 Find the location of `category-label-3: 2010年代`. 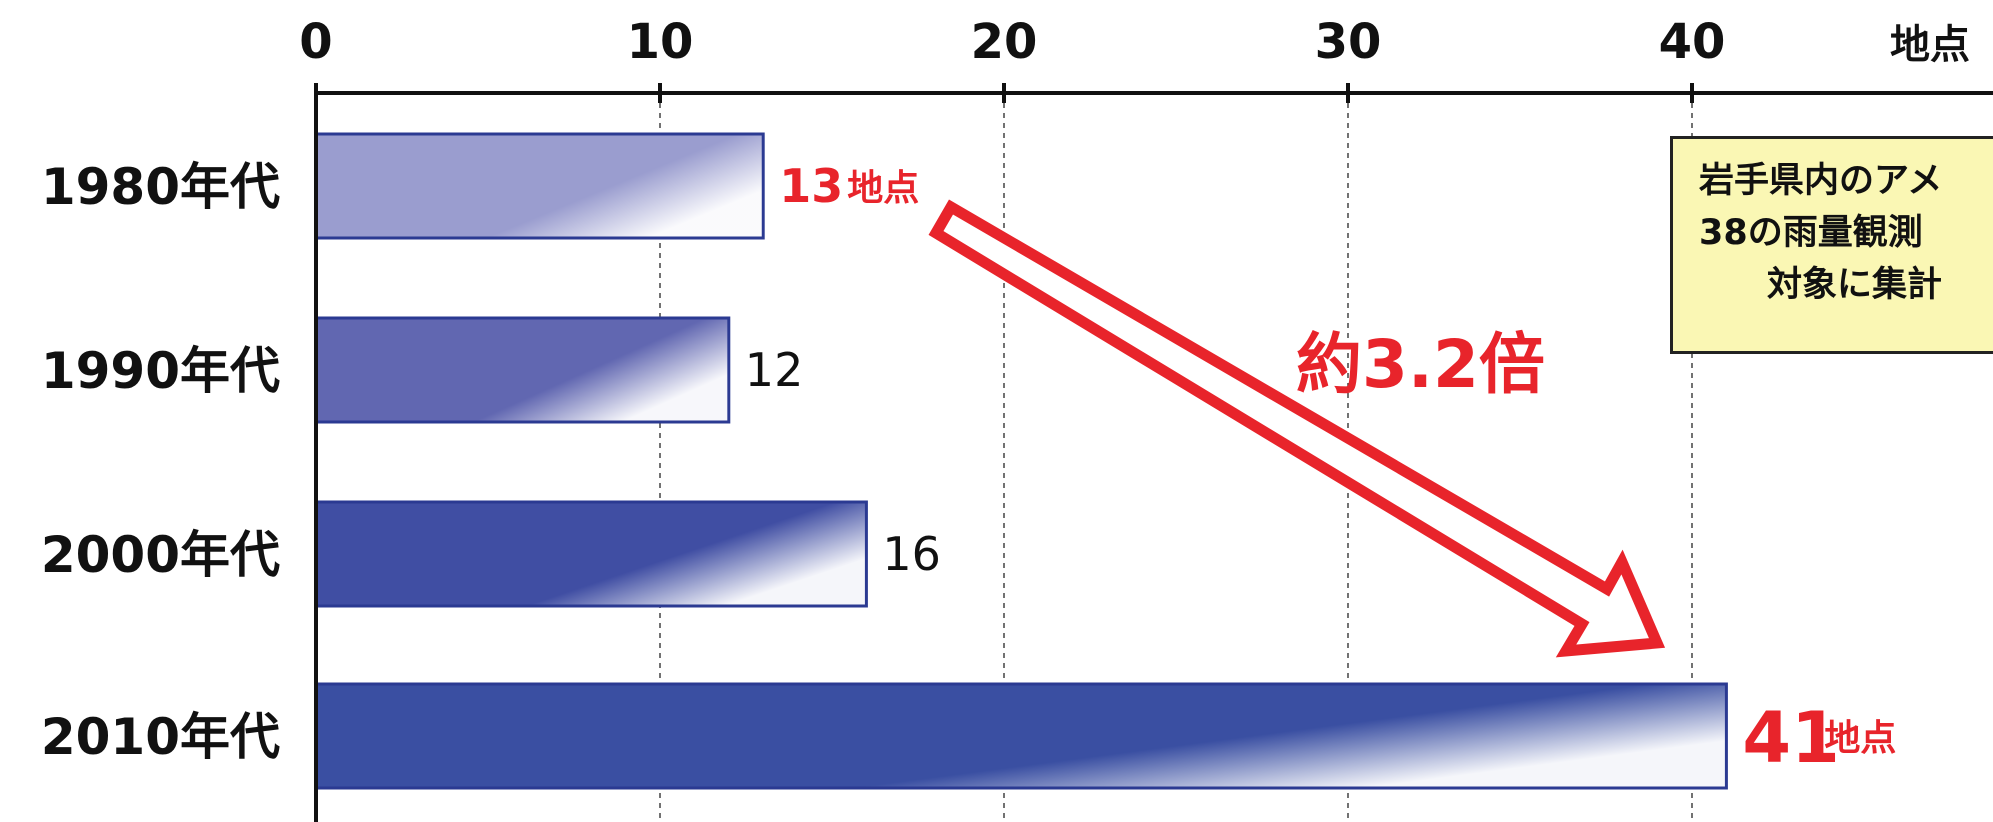

category-label-3: 2010年代 is located at coordinates (160, 737).